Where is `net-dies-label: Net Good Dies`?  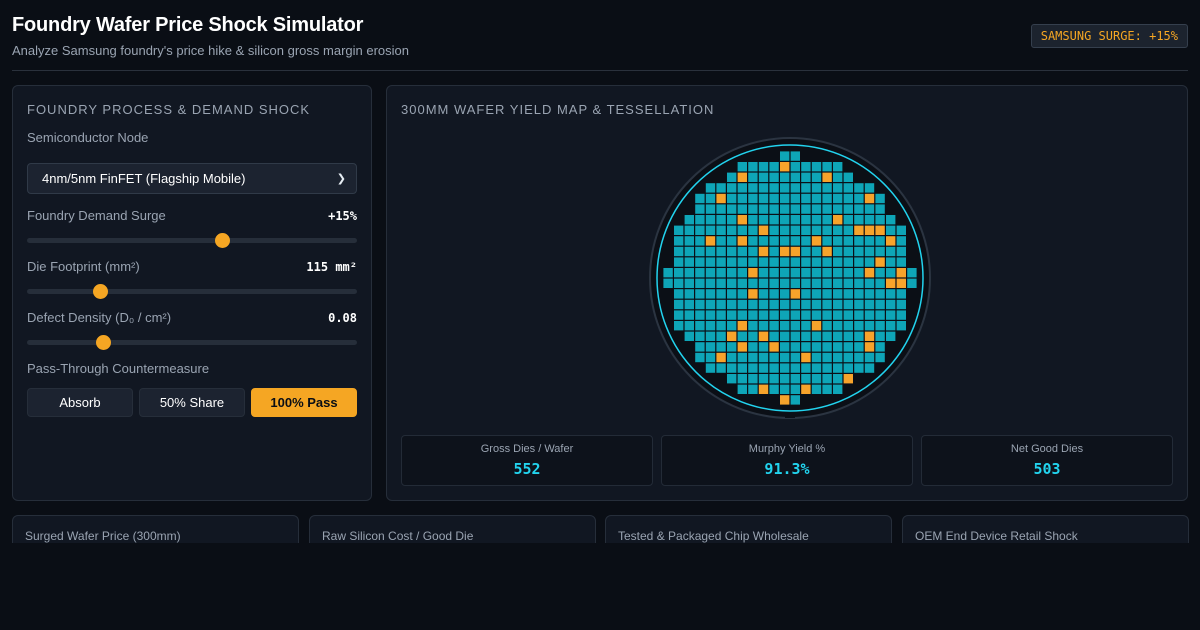
net-dies-label: Net Good Dies is located at coordinates (1047, 449).